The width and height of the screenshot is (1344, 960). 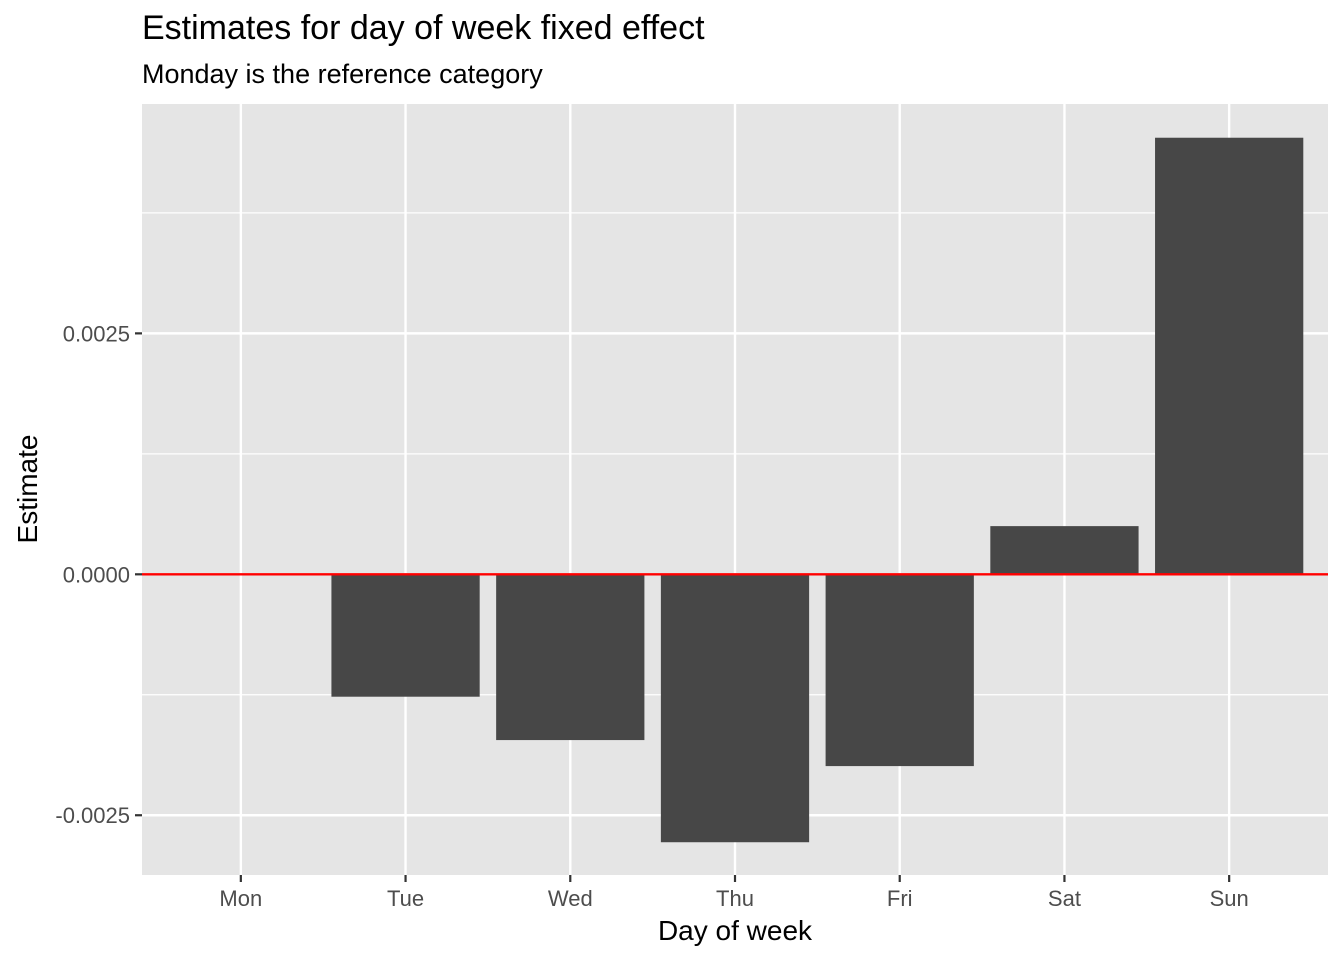 I want to click on y-tick-label: 0.0000, so click(x=96, y=574).